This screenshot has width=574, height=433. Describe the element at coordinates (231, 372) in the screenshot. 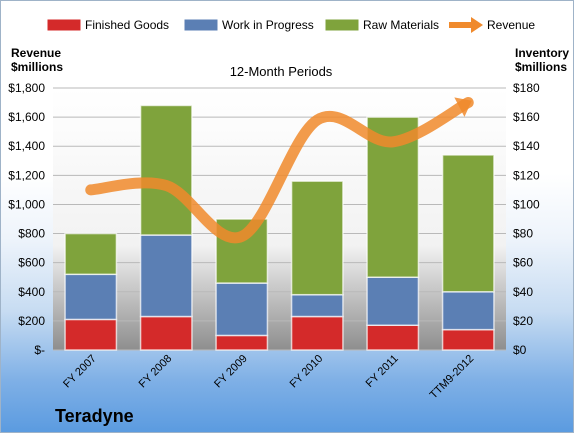

I see `x-tick-label: FY 2009` at that location.